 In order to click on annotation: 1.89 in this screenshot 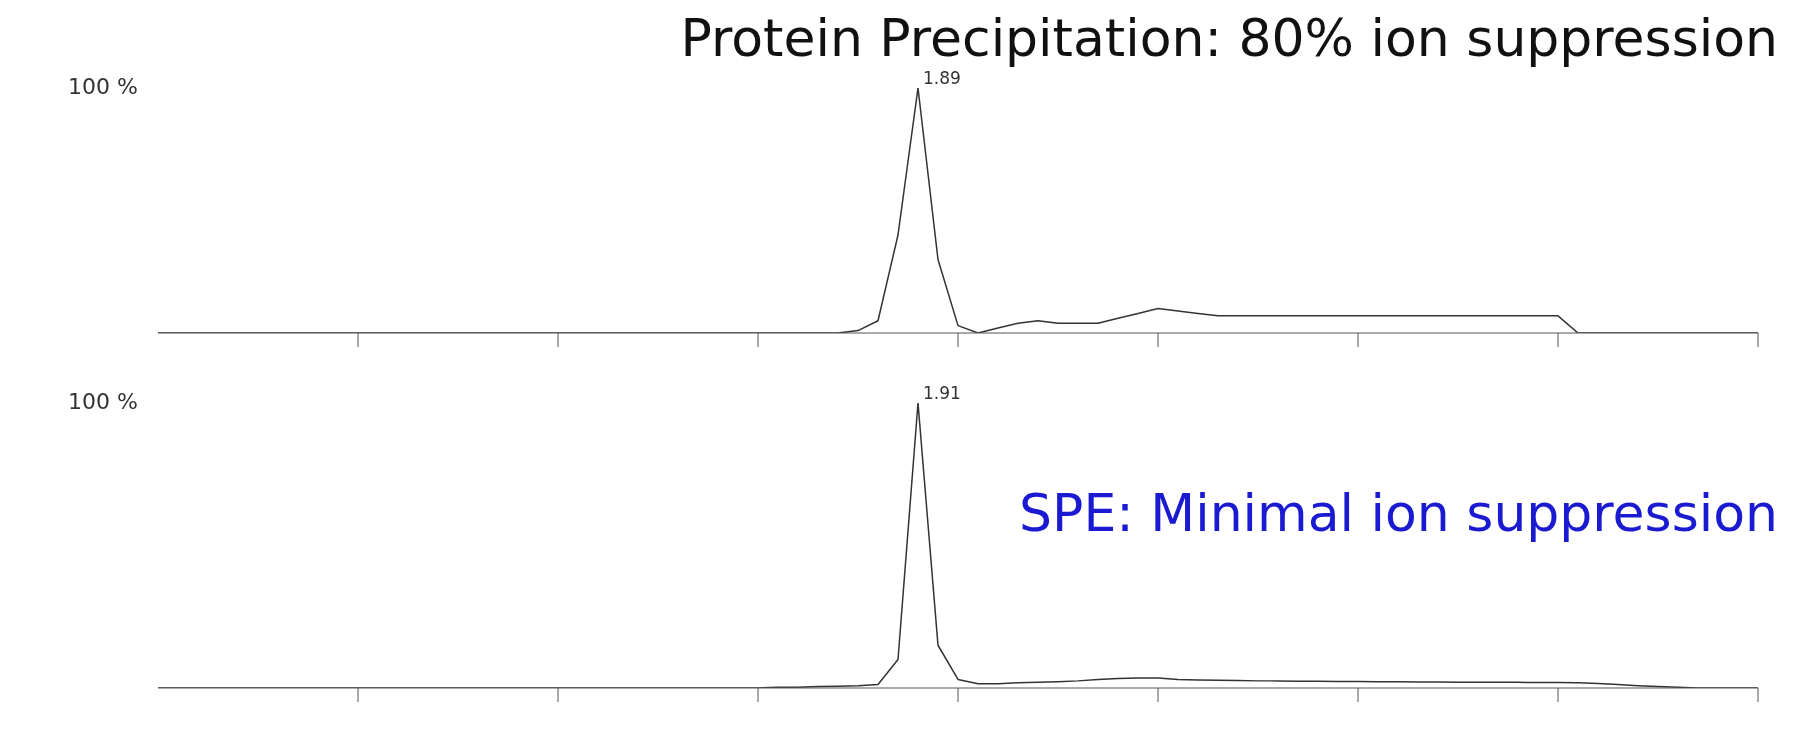, I will do `click(942, 78)`.